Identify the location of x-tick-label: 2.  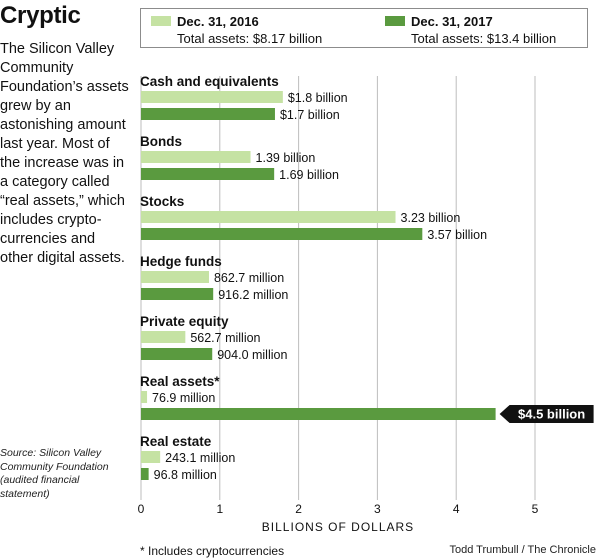
(298, 509).